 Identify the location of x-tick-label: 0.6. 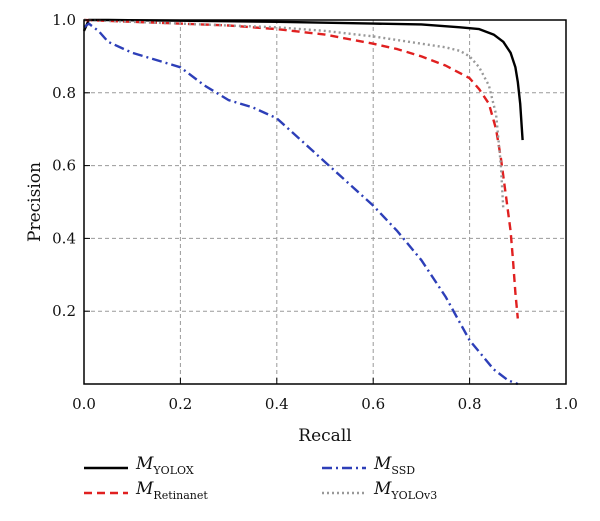
(373, 404).